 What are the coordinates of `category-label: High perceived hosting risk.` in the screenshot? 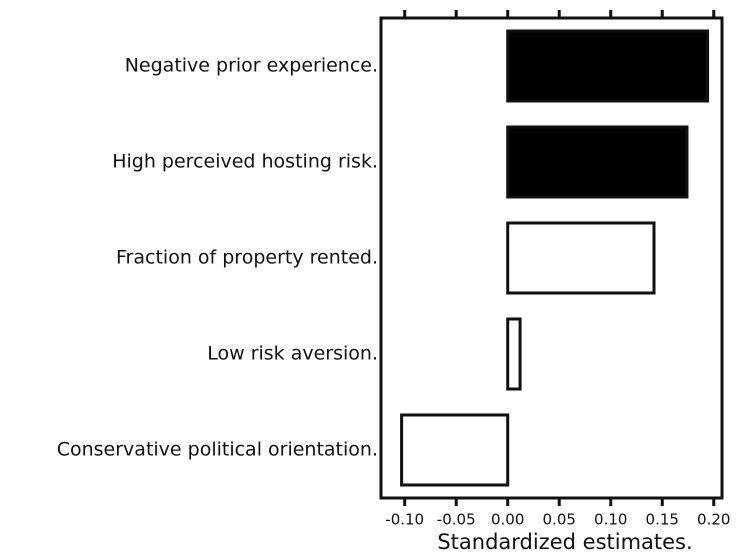 It's located at (245, 162).